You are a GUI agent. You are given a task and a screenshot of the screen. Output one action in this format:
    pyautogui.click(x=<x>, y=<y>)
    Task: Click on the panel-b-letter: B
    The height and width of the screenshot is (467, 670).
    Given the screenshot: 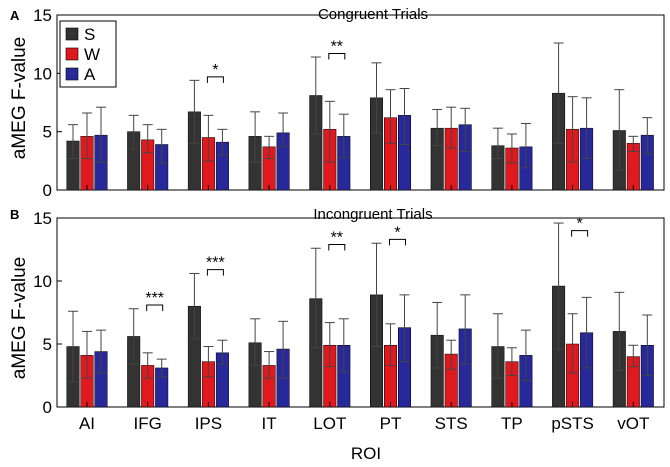 What is the action you would take?
    pyautogui.click(x=14, y=214)
    